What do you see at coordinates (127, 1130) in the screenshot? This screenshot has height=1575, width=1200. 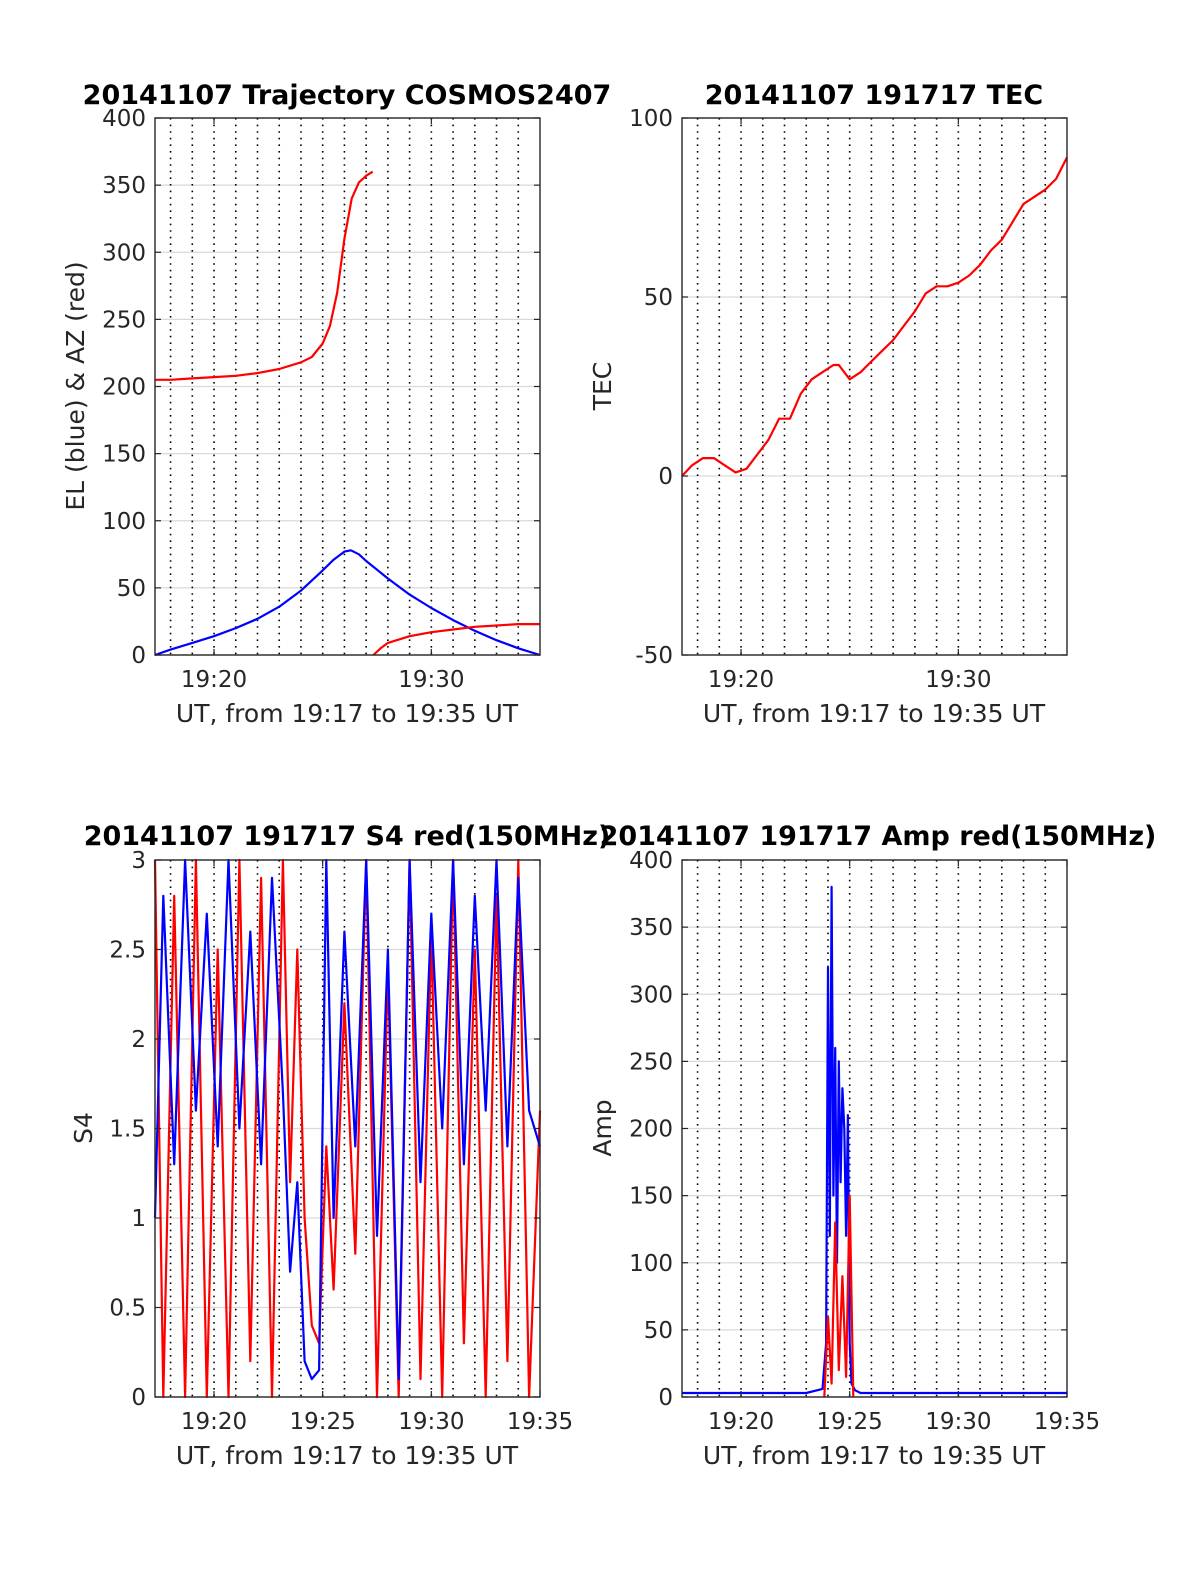 I see `y-tick-label: 1.5` at bounding box center [127, 1130].